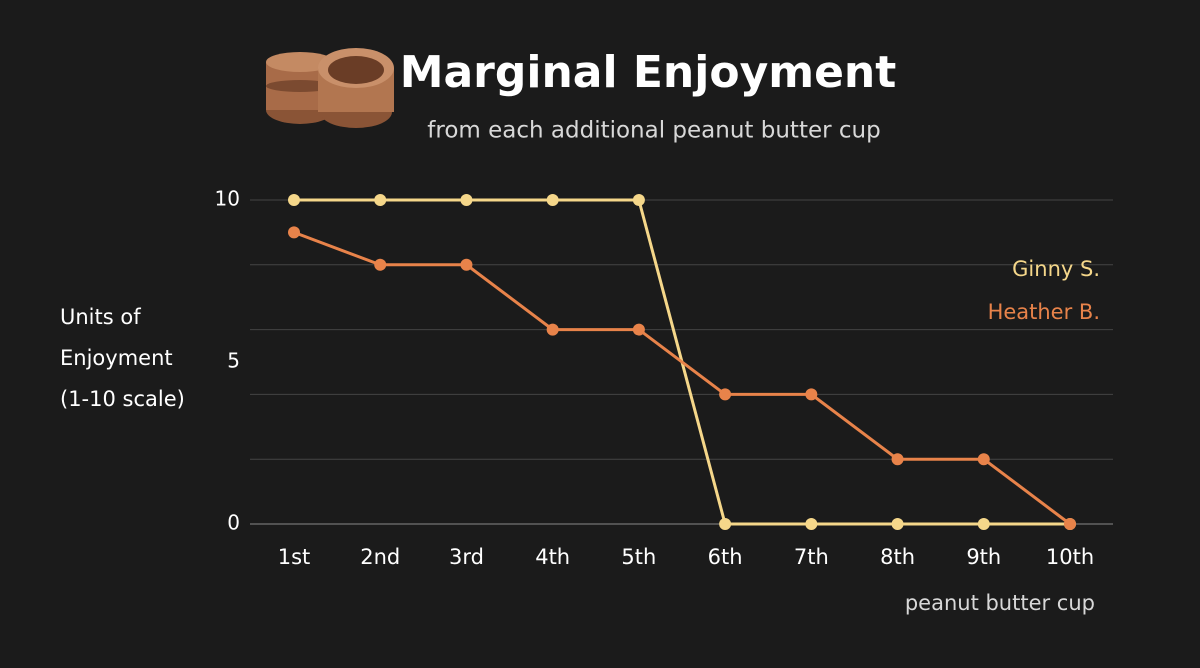 The image size is (1200, 668). I want to click on y-tick-label: 10, so click(227, 199).